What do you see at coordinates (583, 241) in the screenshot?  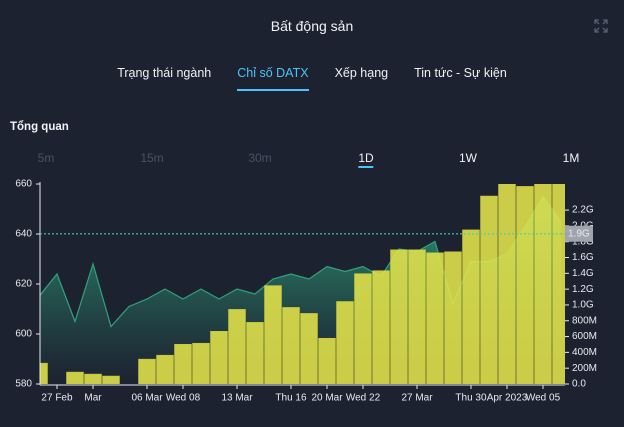 I see `y2-tick-label: 1.8G` at bounding box center [583, 241].